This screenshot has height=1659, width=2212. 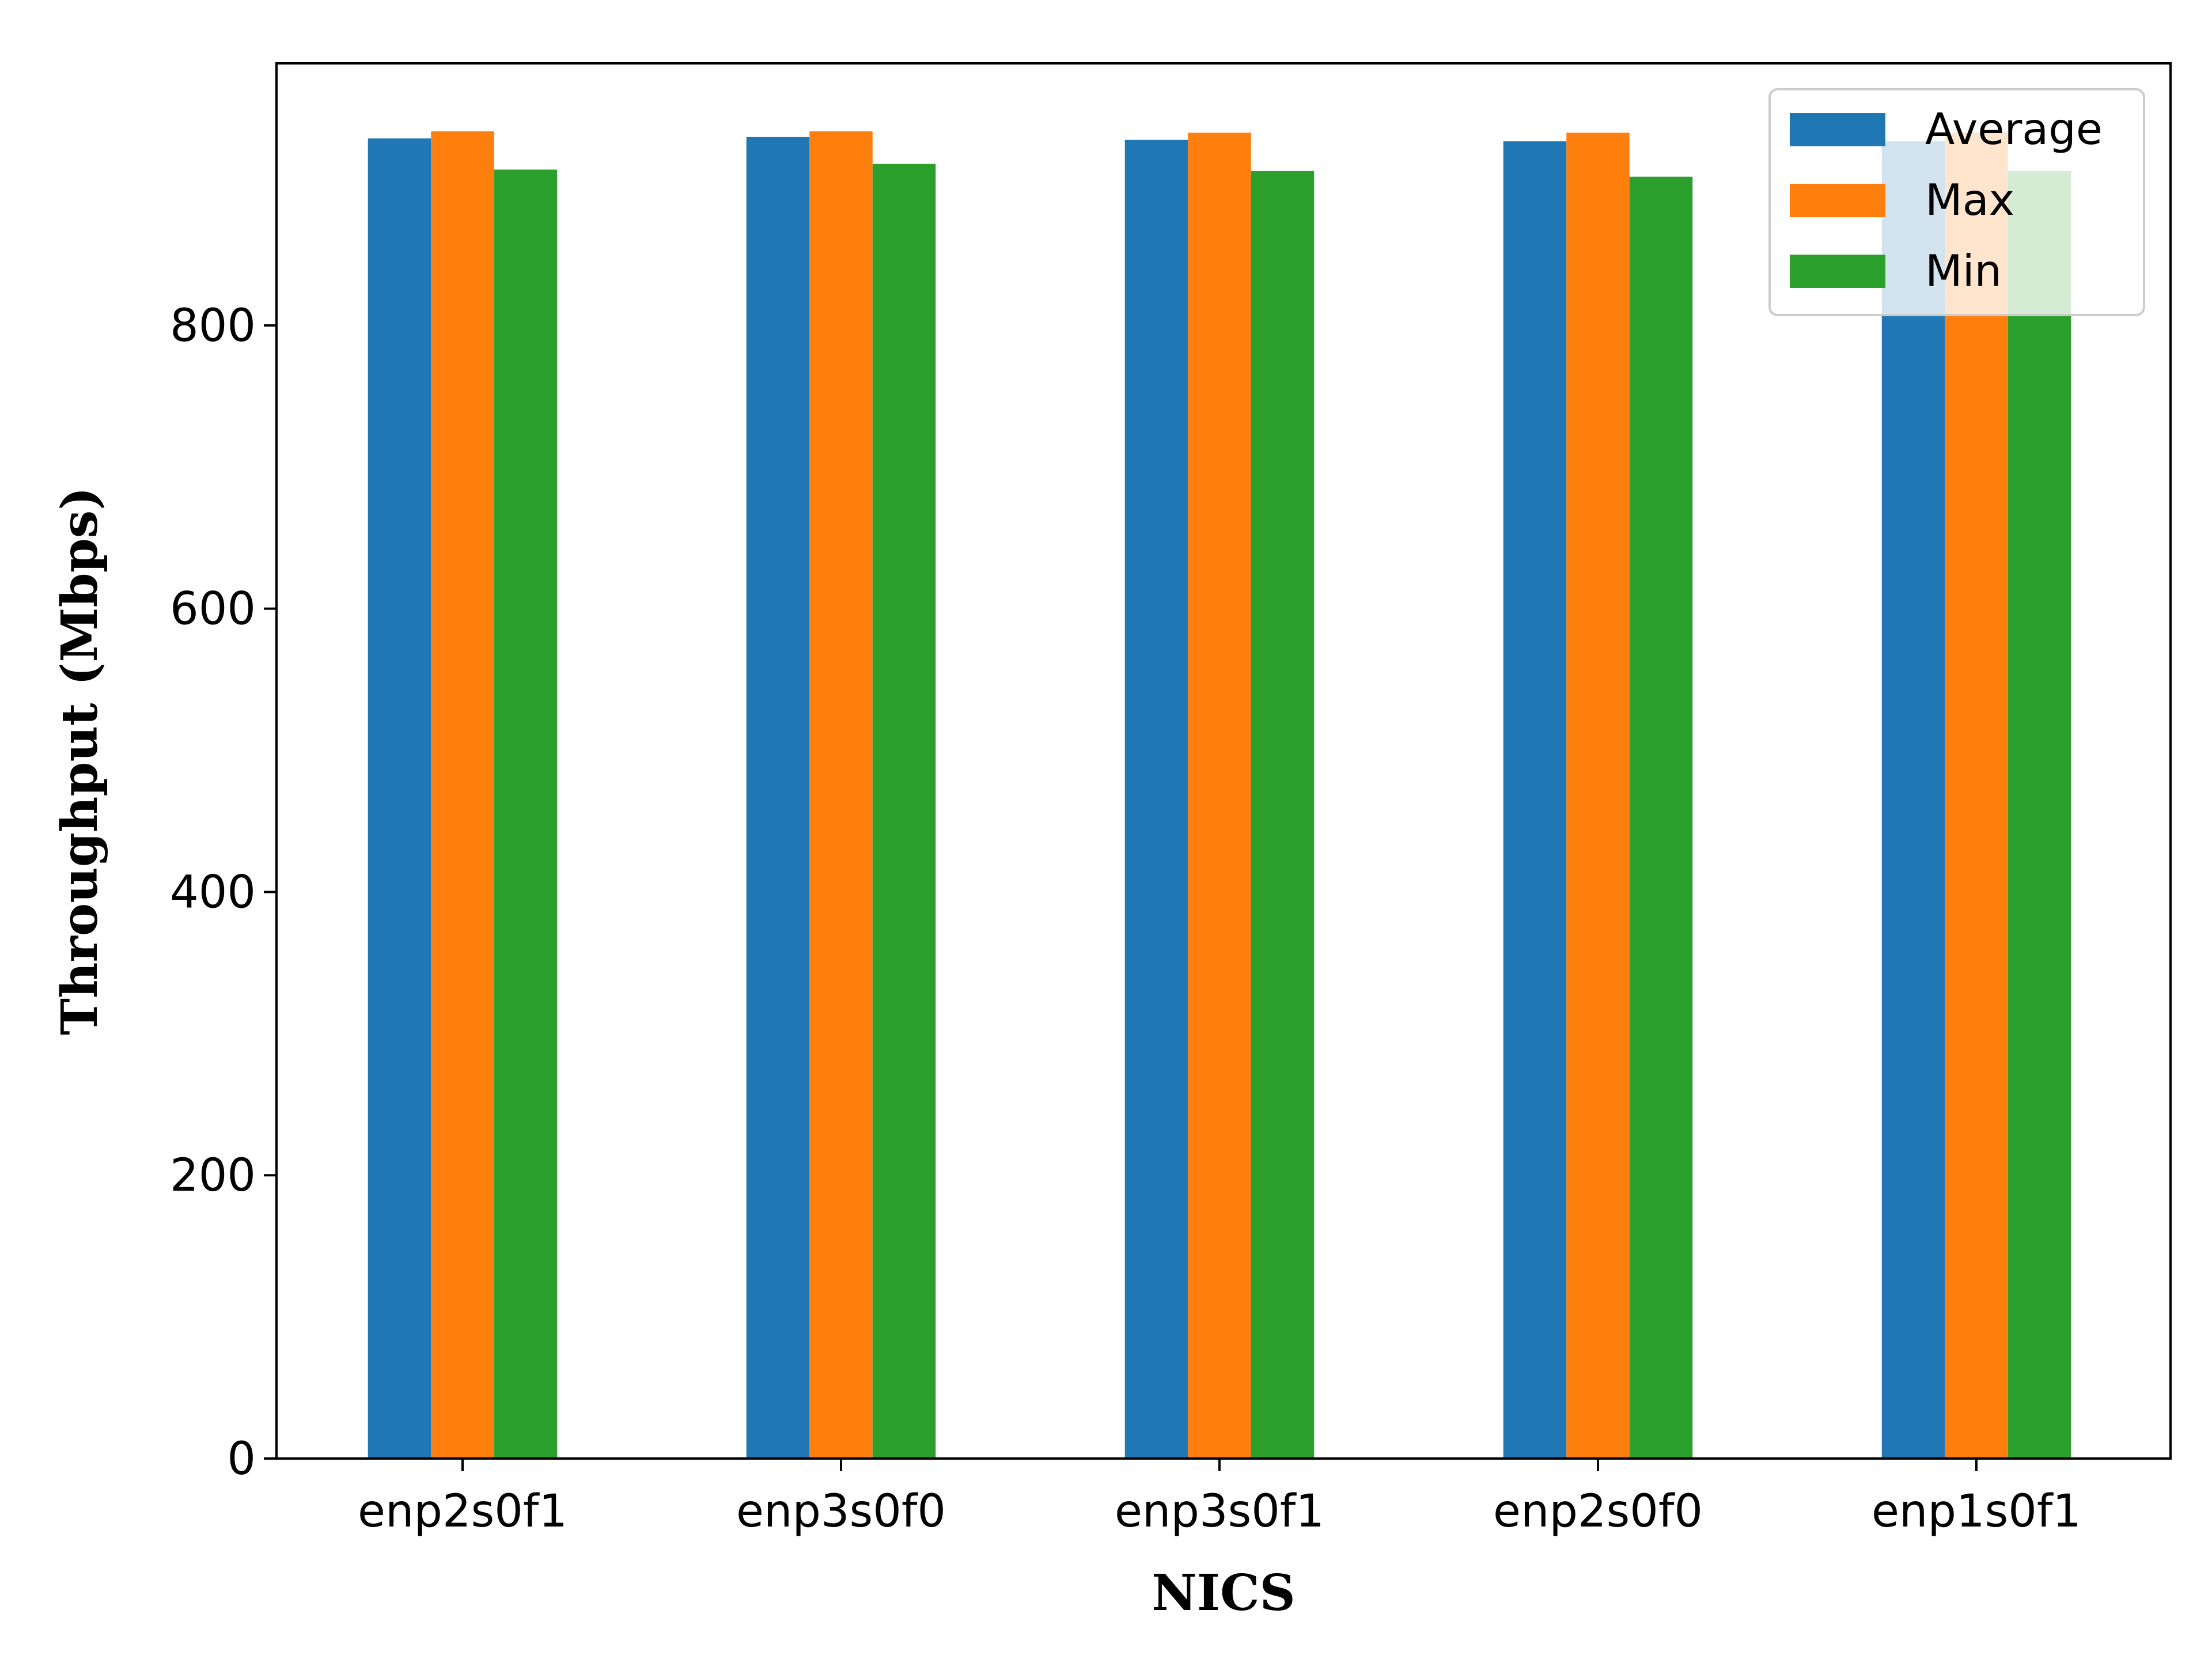 I want to click on x-tick-label: enp2s0f1, so click(x=462, y=1511).